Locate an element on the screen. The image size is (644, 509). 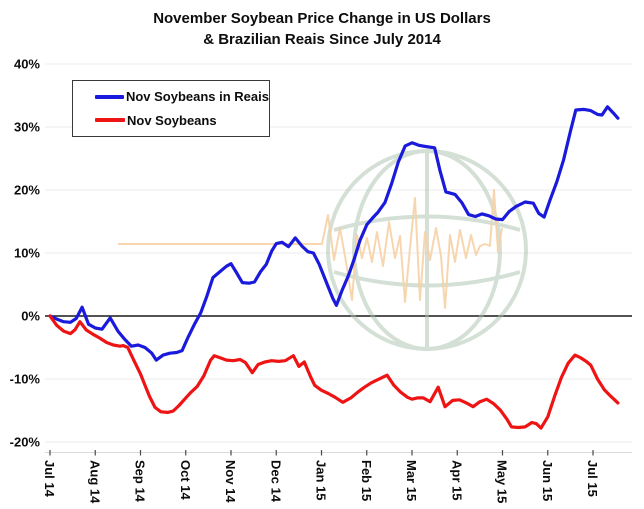
chart-title-line2: & Brazilian Reais Since July 2014 is located at coordinates (322, 39).